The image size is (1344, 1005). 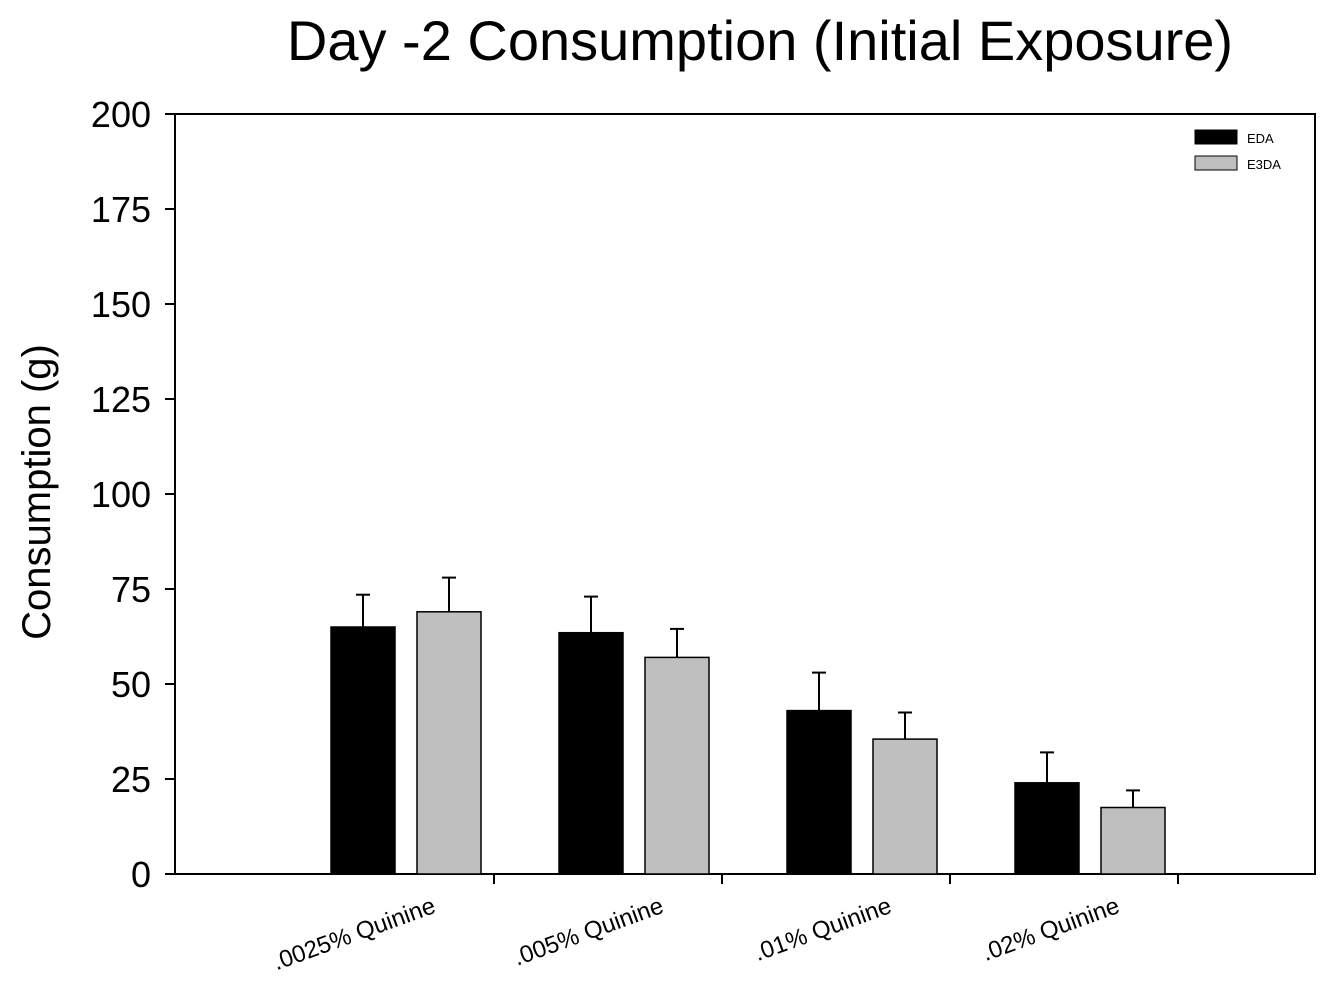 What do you see at coordinates (131, 779) in the screenshot?
I see `y-tick-label: 25` at bounding box center [131, 779].